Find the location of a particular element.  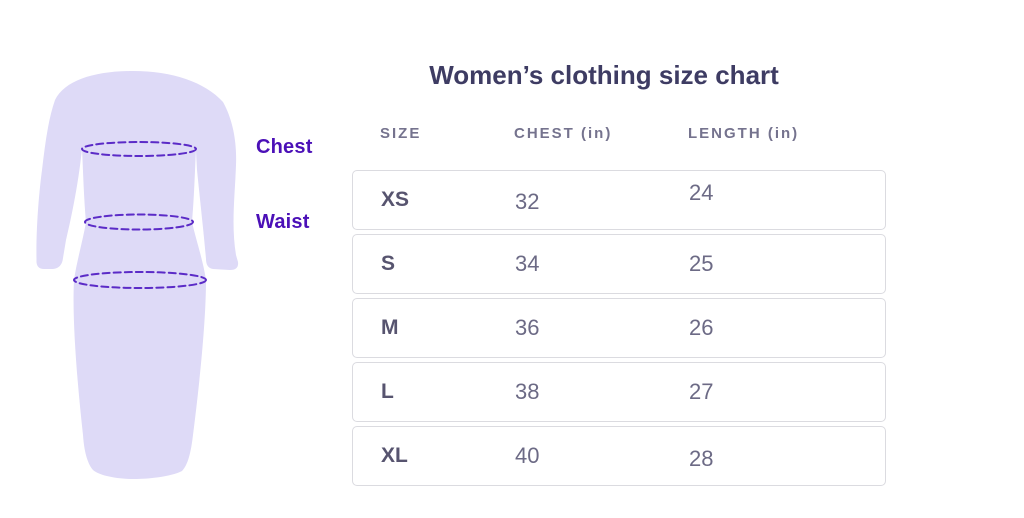

page-title: Women’s clothing size chart is located at coordinates (604, 75).